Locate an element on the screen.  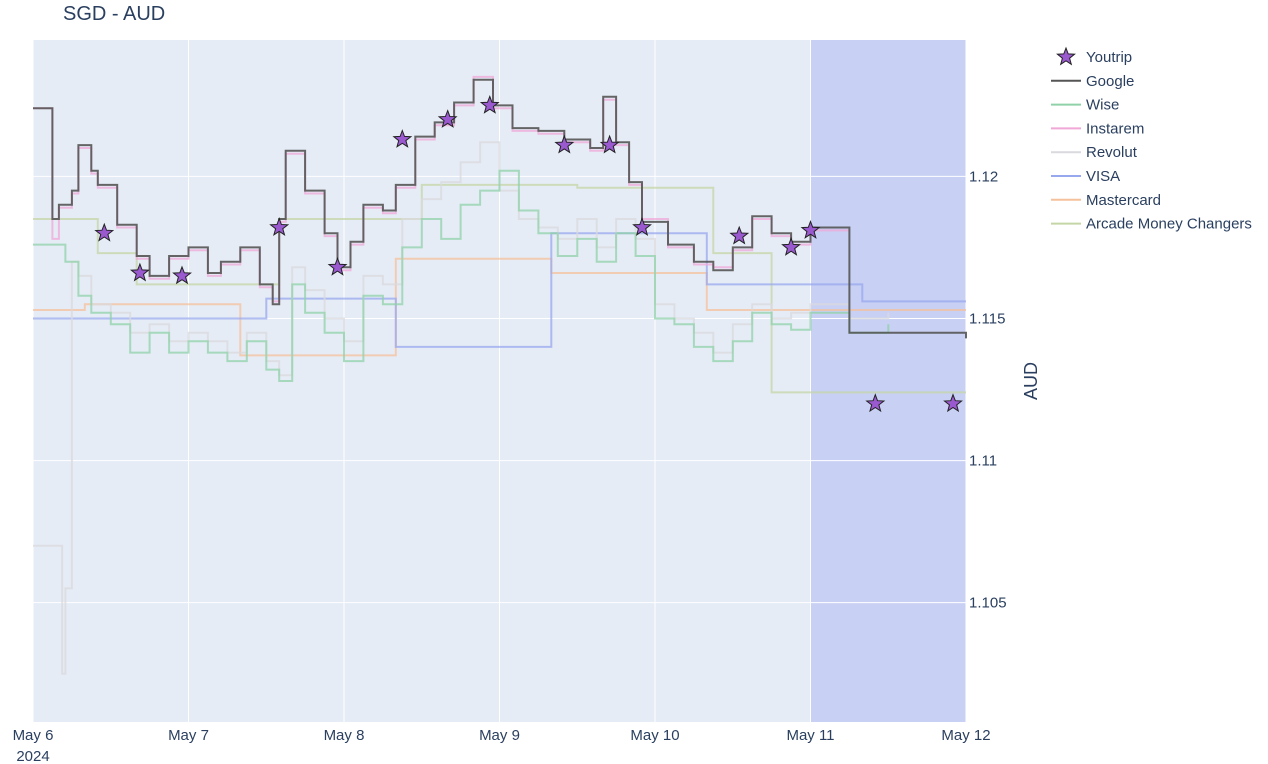
legend-item-arcade-money-changers: Arcade Money Changers is located at coordinates (1151, 224).